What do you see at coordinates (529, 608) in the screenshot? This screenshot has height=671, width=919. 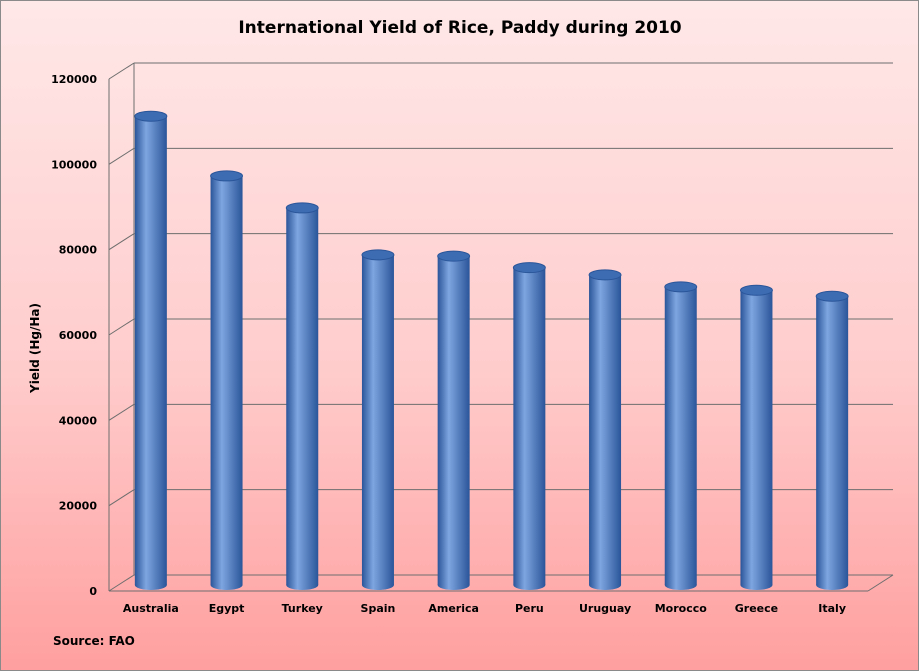 I see `x-tick-label: Peru` at bounding box center [529, 608].